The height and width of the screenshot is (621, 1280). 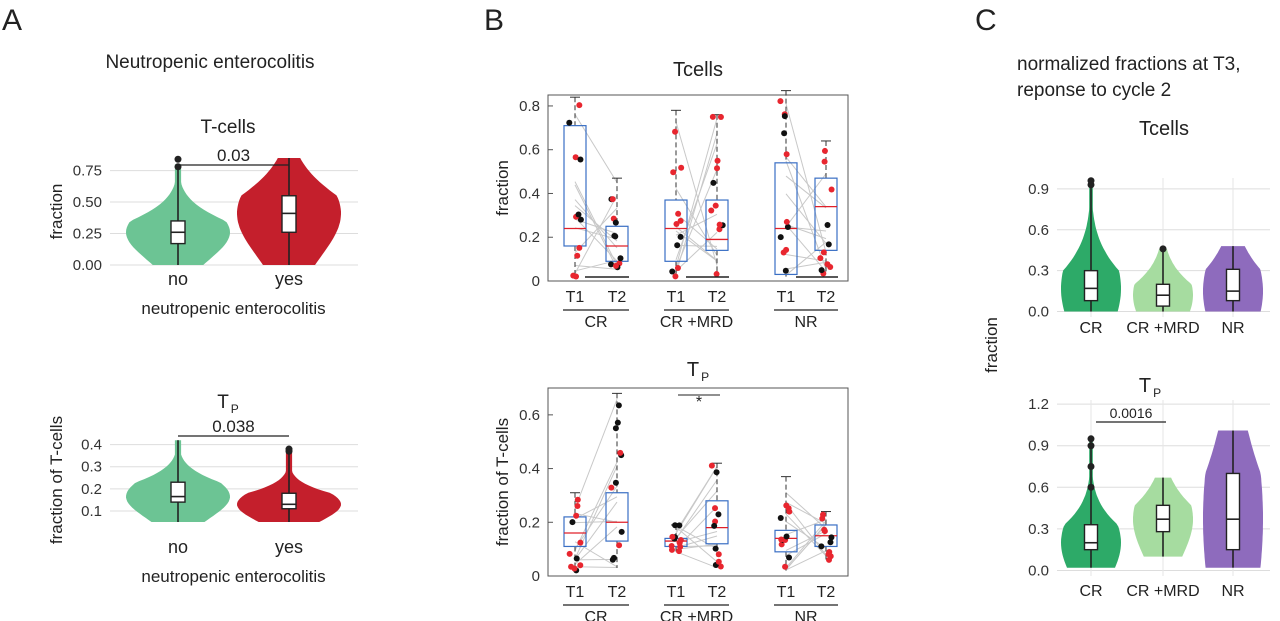 What do you see at coordinates (233, 308) in the screenshot?
I see `x-axis-label: neutropenic enterocolitis` at bounding box center [233, 308].